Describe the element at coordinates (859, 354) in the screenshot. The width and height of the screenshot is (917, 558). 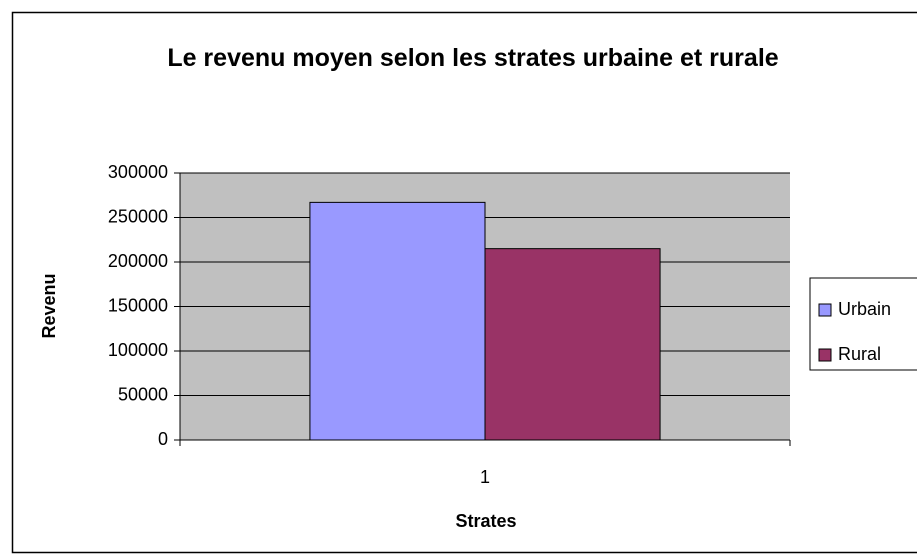
I see `legend-label: Rural` at that location.